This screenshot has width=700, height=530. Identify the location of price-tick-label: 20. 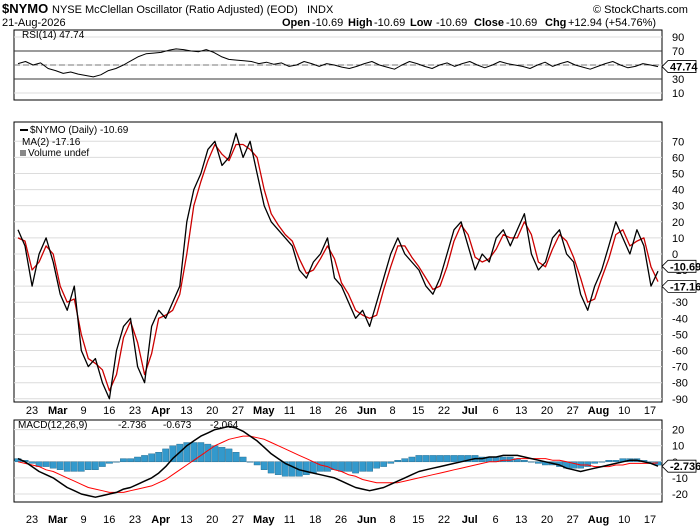
(678, 223).